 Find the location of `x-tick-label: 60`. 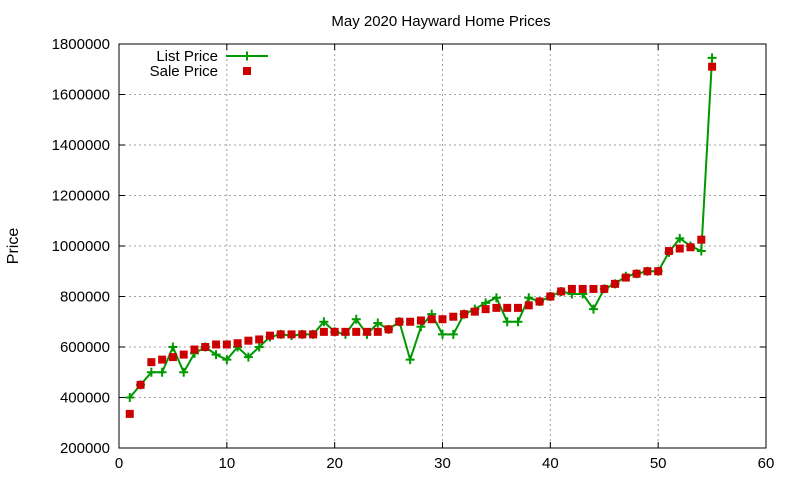

x-tick-label: 60 is located at coordinates (766, 463).